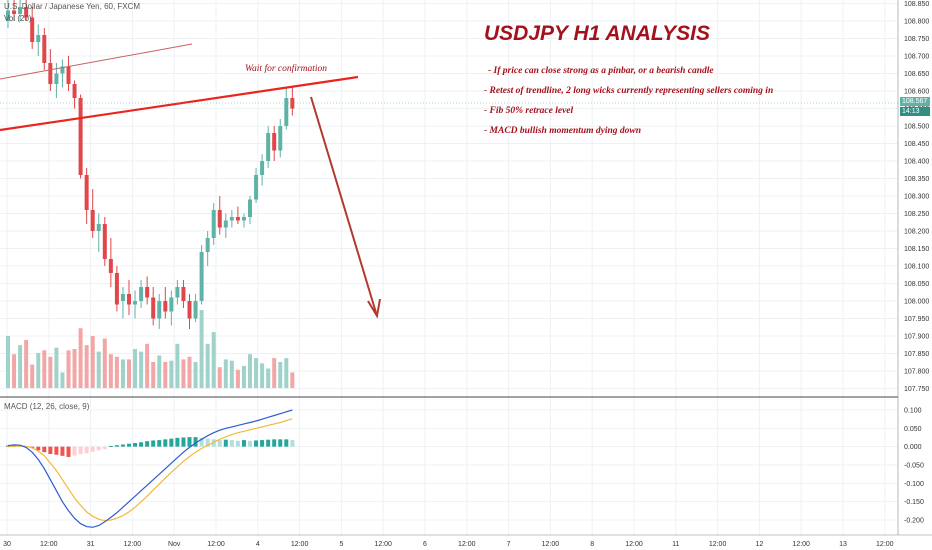  What do you see at coordinates (96, 61) in the screenshot?
I see `upper-trendline` at bounding box center [96, 61].